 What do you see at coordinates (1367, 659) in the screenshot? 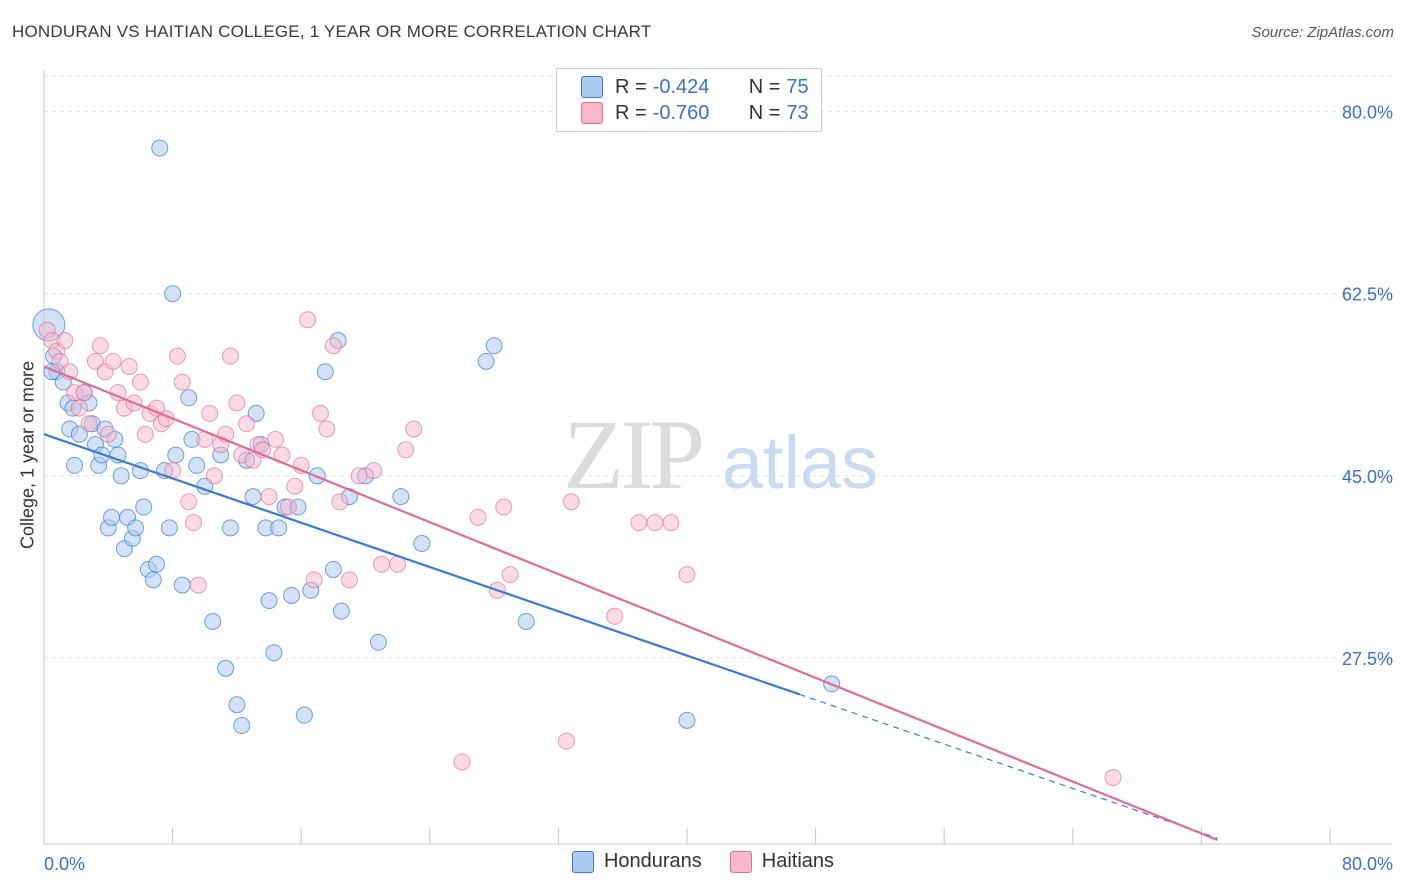
I see `y-tick-label: 27.5%` at bounding box center [1367, 659].